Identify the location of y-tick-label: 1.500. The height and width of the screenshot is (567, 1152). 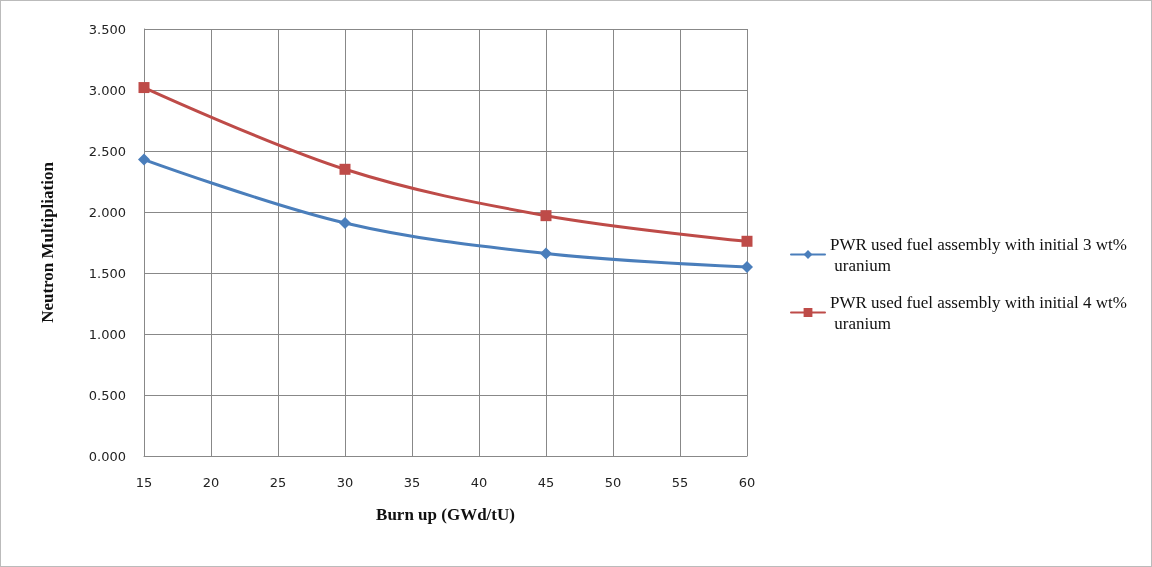
(107, 273).